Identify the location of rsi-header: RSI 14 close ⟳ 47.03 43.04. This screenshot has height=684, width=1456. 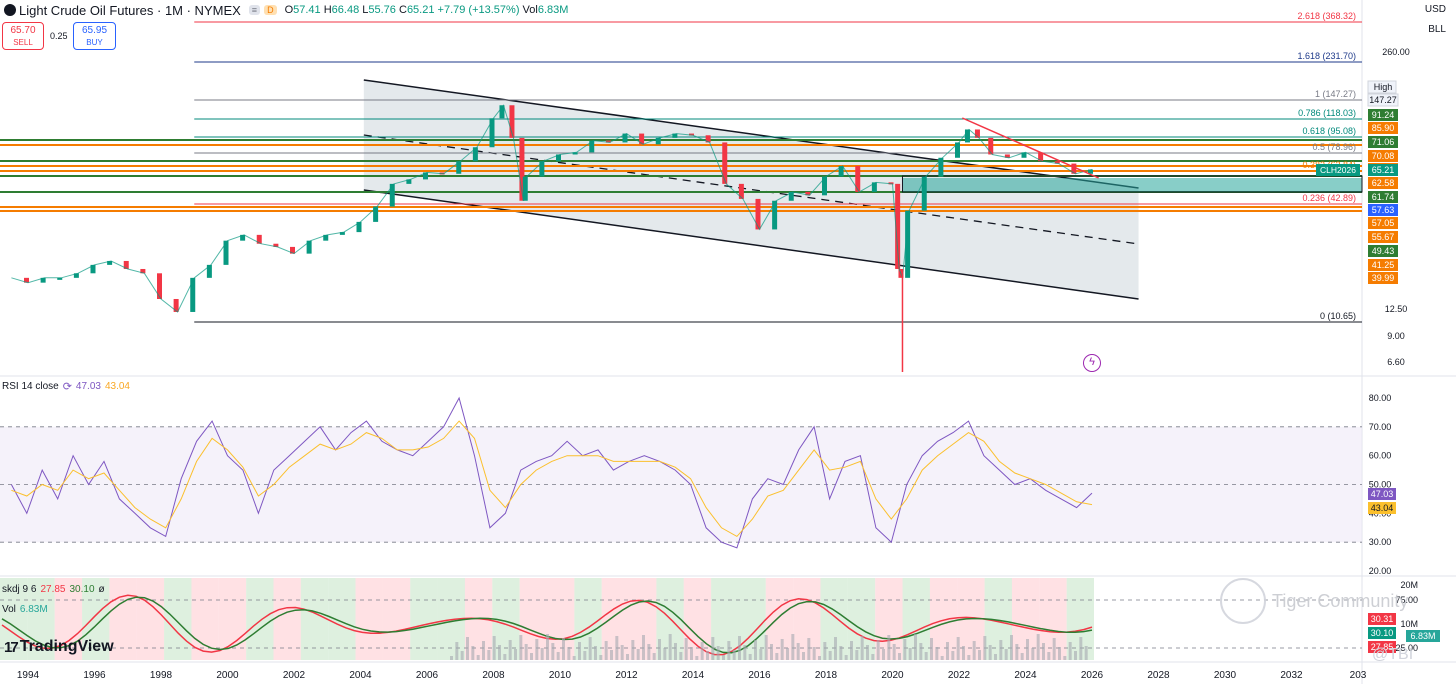
(66, 386).